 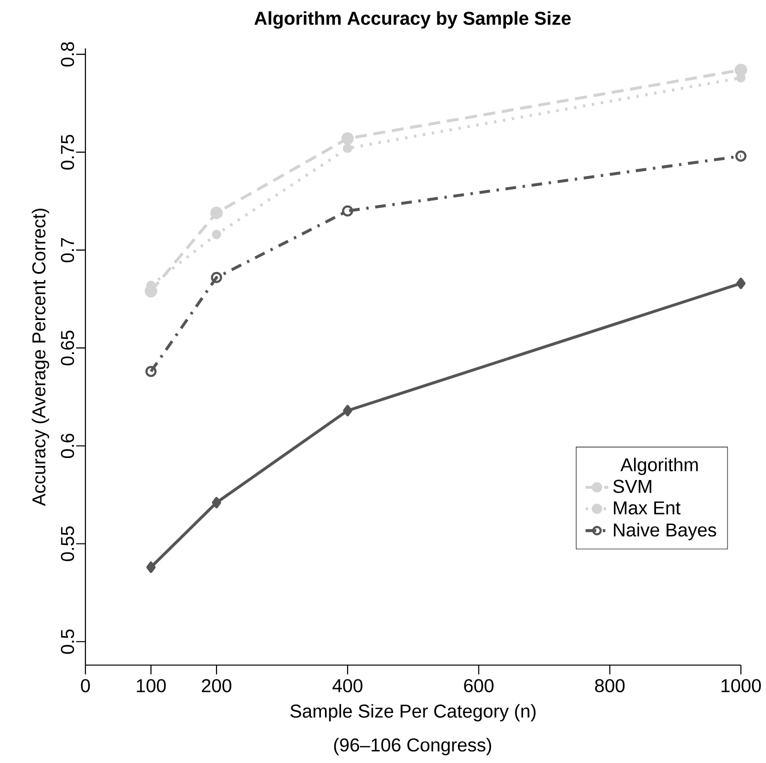 What do you see at coordinates (665, 531) in the screenshot?
I see `legend-label: Naive Bayes` at bounding box center [665, 531].